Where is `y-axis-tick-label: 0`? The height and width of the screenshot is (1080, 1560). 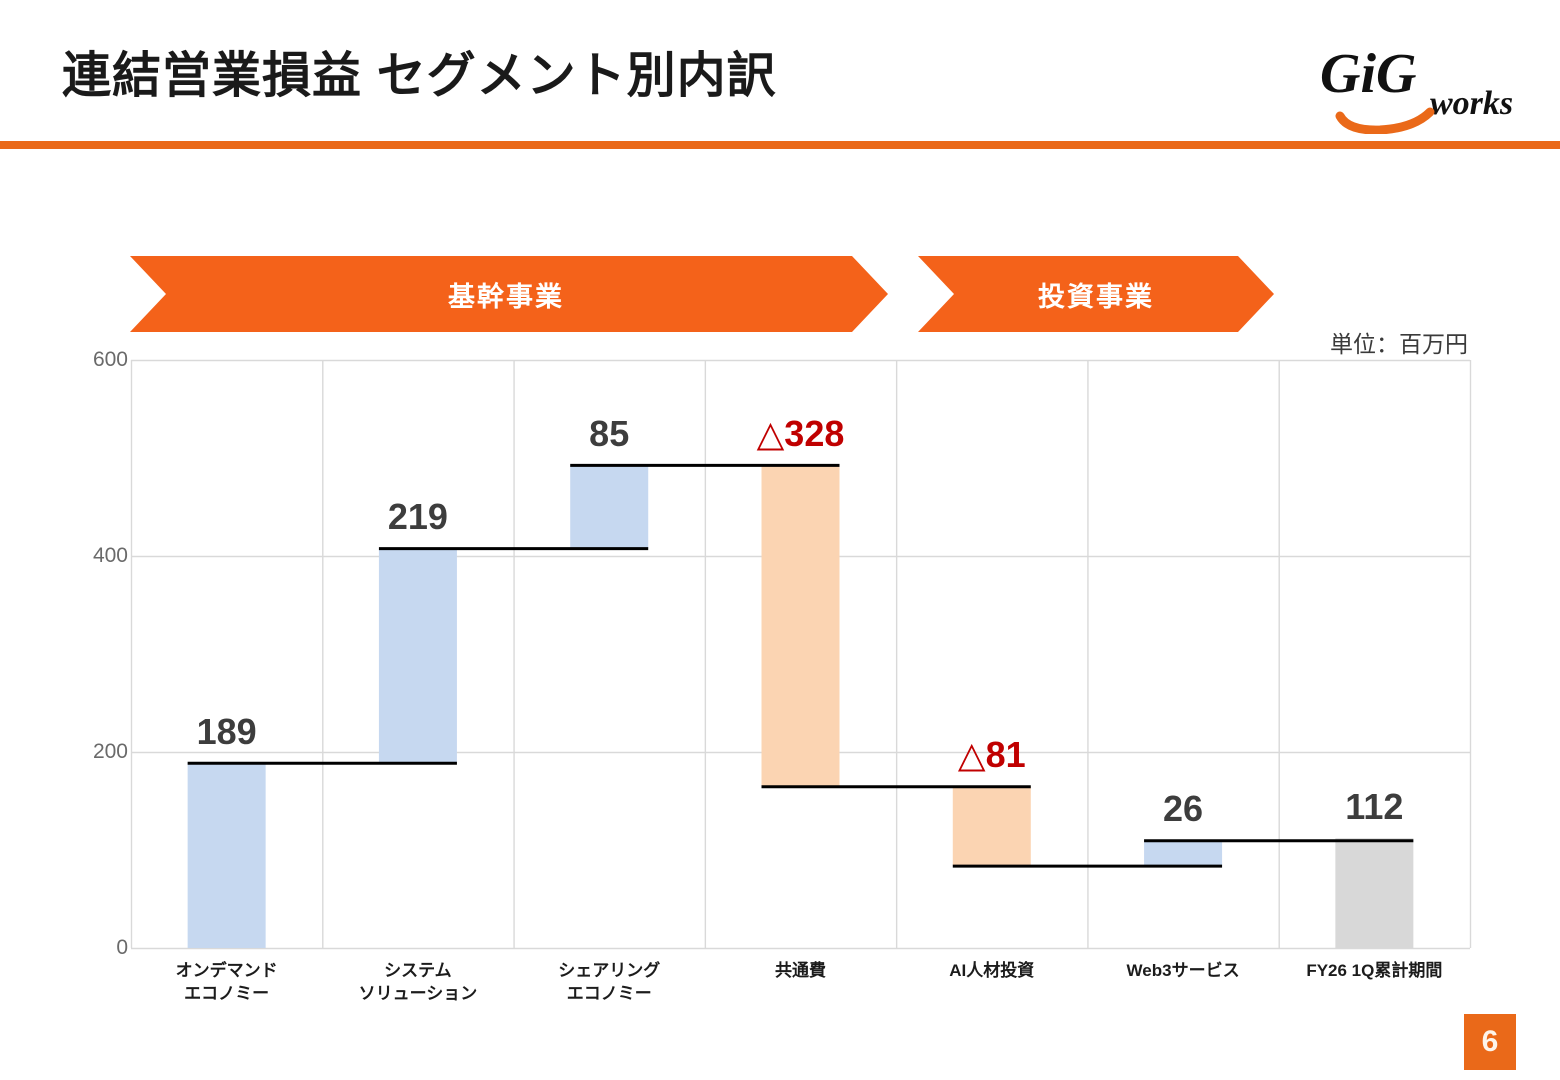 y-axis-tick-label: 0 is located at coordinates (122, 947).